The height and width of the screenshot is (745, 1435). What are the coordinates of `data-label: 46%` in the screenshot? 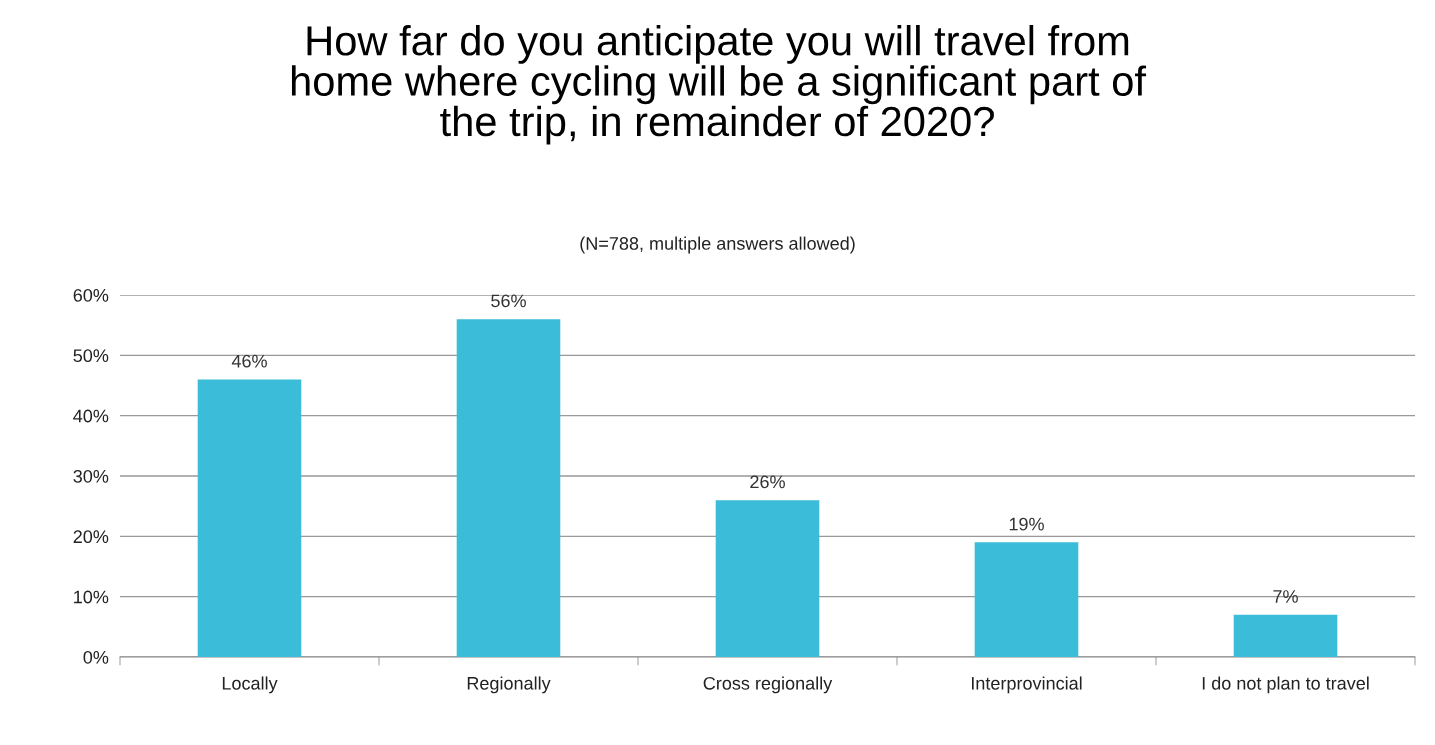 It's located at (249, 361).